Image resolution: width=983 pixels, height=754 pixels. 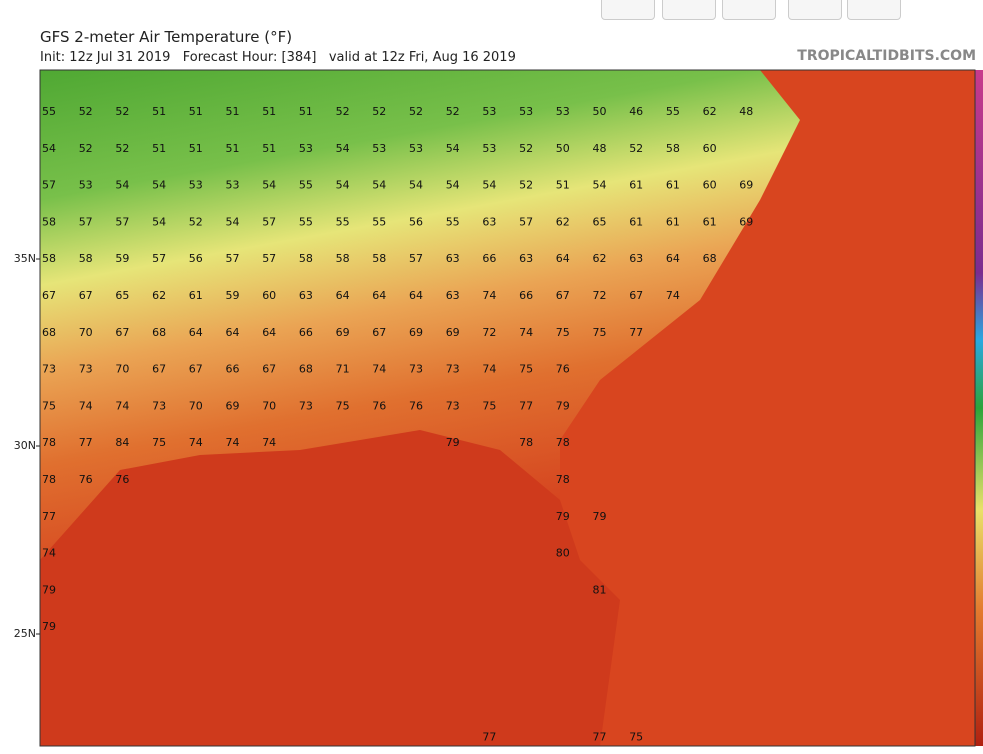 I want to click on temp-label: 72, so click(x=489, y=332).